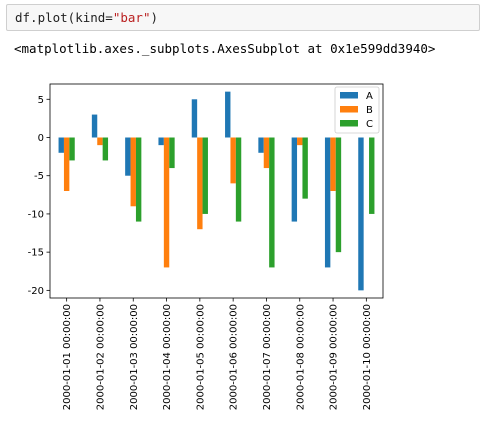 The height and width of the screenshot is (424, 486). What do you see at coordinates (267, 357) in the screenshot?
I see `x-tick-label: 2000-01-07 00:00:00` at bounding box center [267, 357].